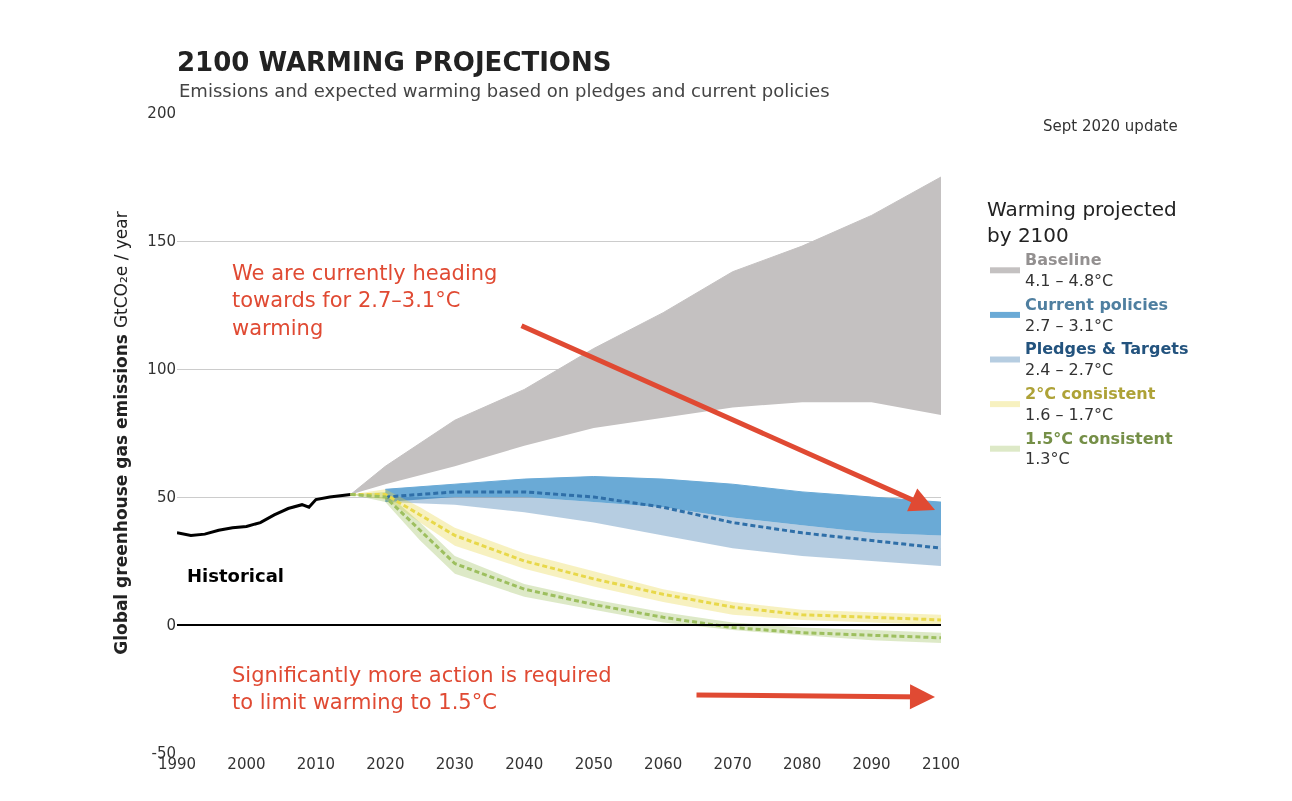  What do you see at coordinates (663, 764) in the screenshot?
I see `x-tick-label: 2060` at bounding box center [663, 764].